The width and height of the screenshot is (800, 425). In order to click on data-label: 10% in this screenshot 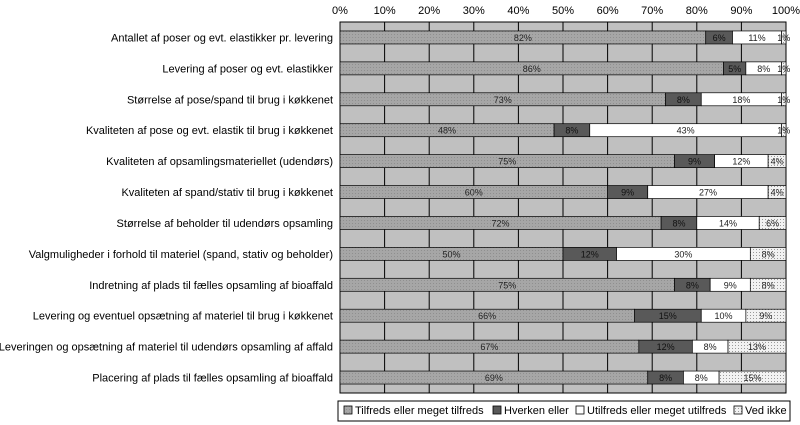, I will do `click(724, 316)`.